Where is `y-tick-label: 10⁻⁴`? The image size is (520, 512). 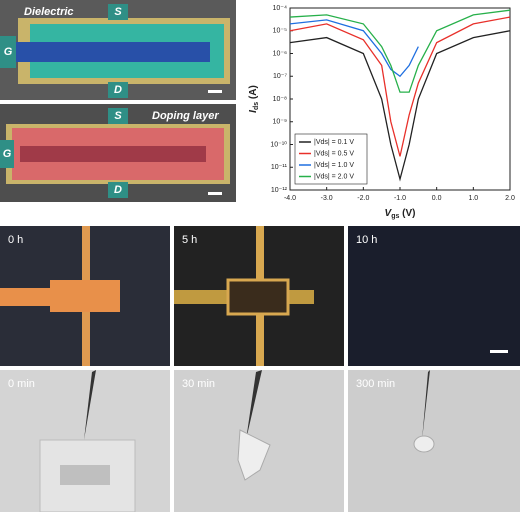 y-tick-label: 10⁻⁴ is located at coordinates (280, 8).